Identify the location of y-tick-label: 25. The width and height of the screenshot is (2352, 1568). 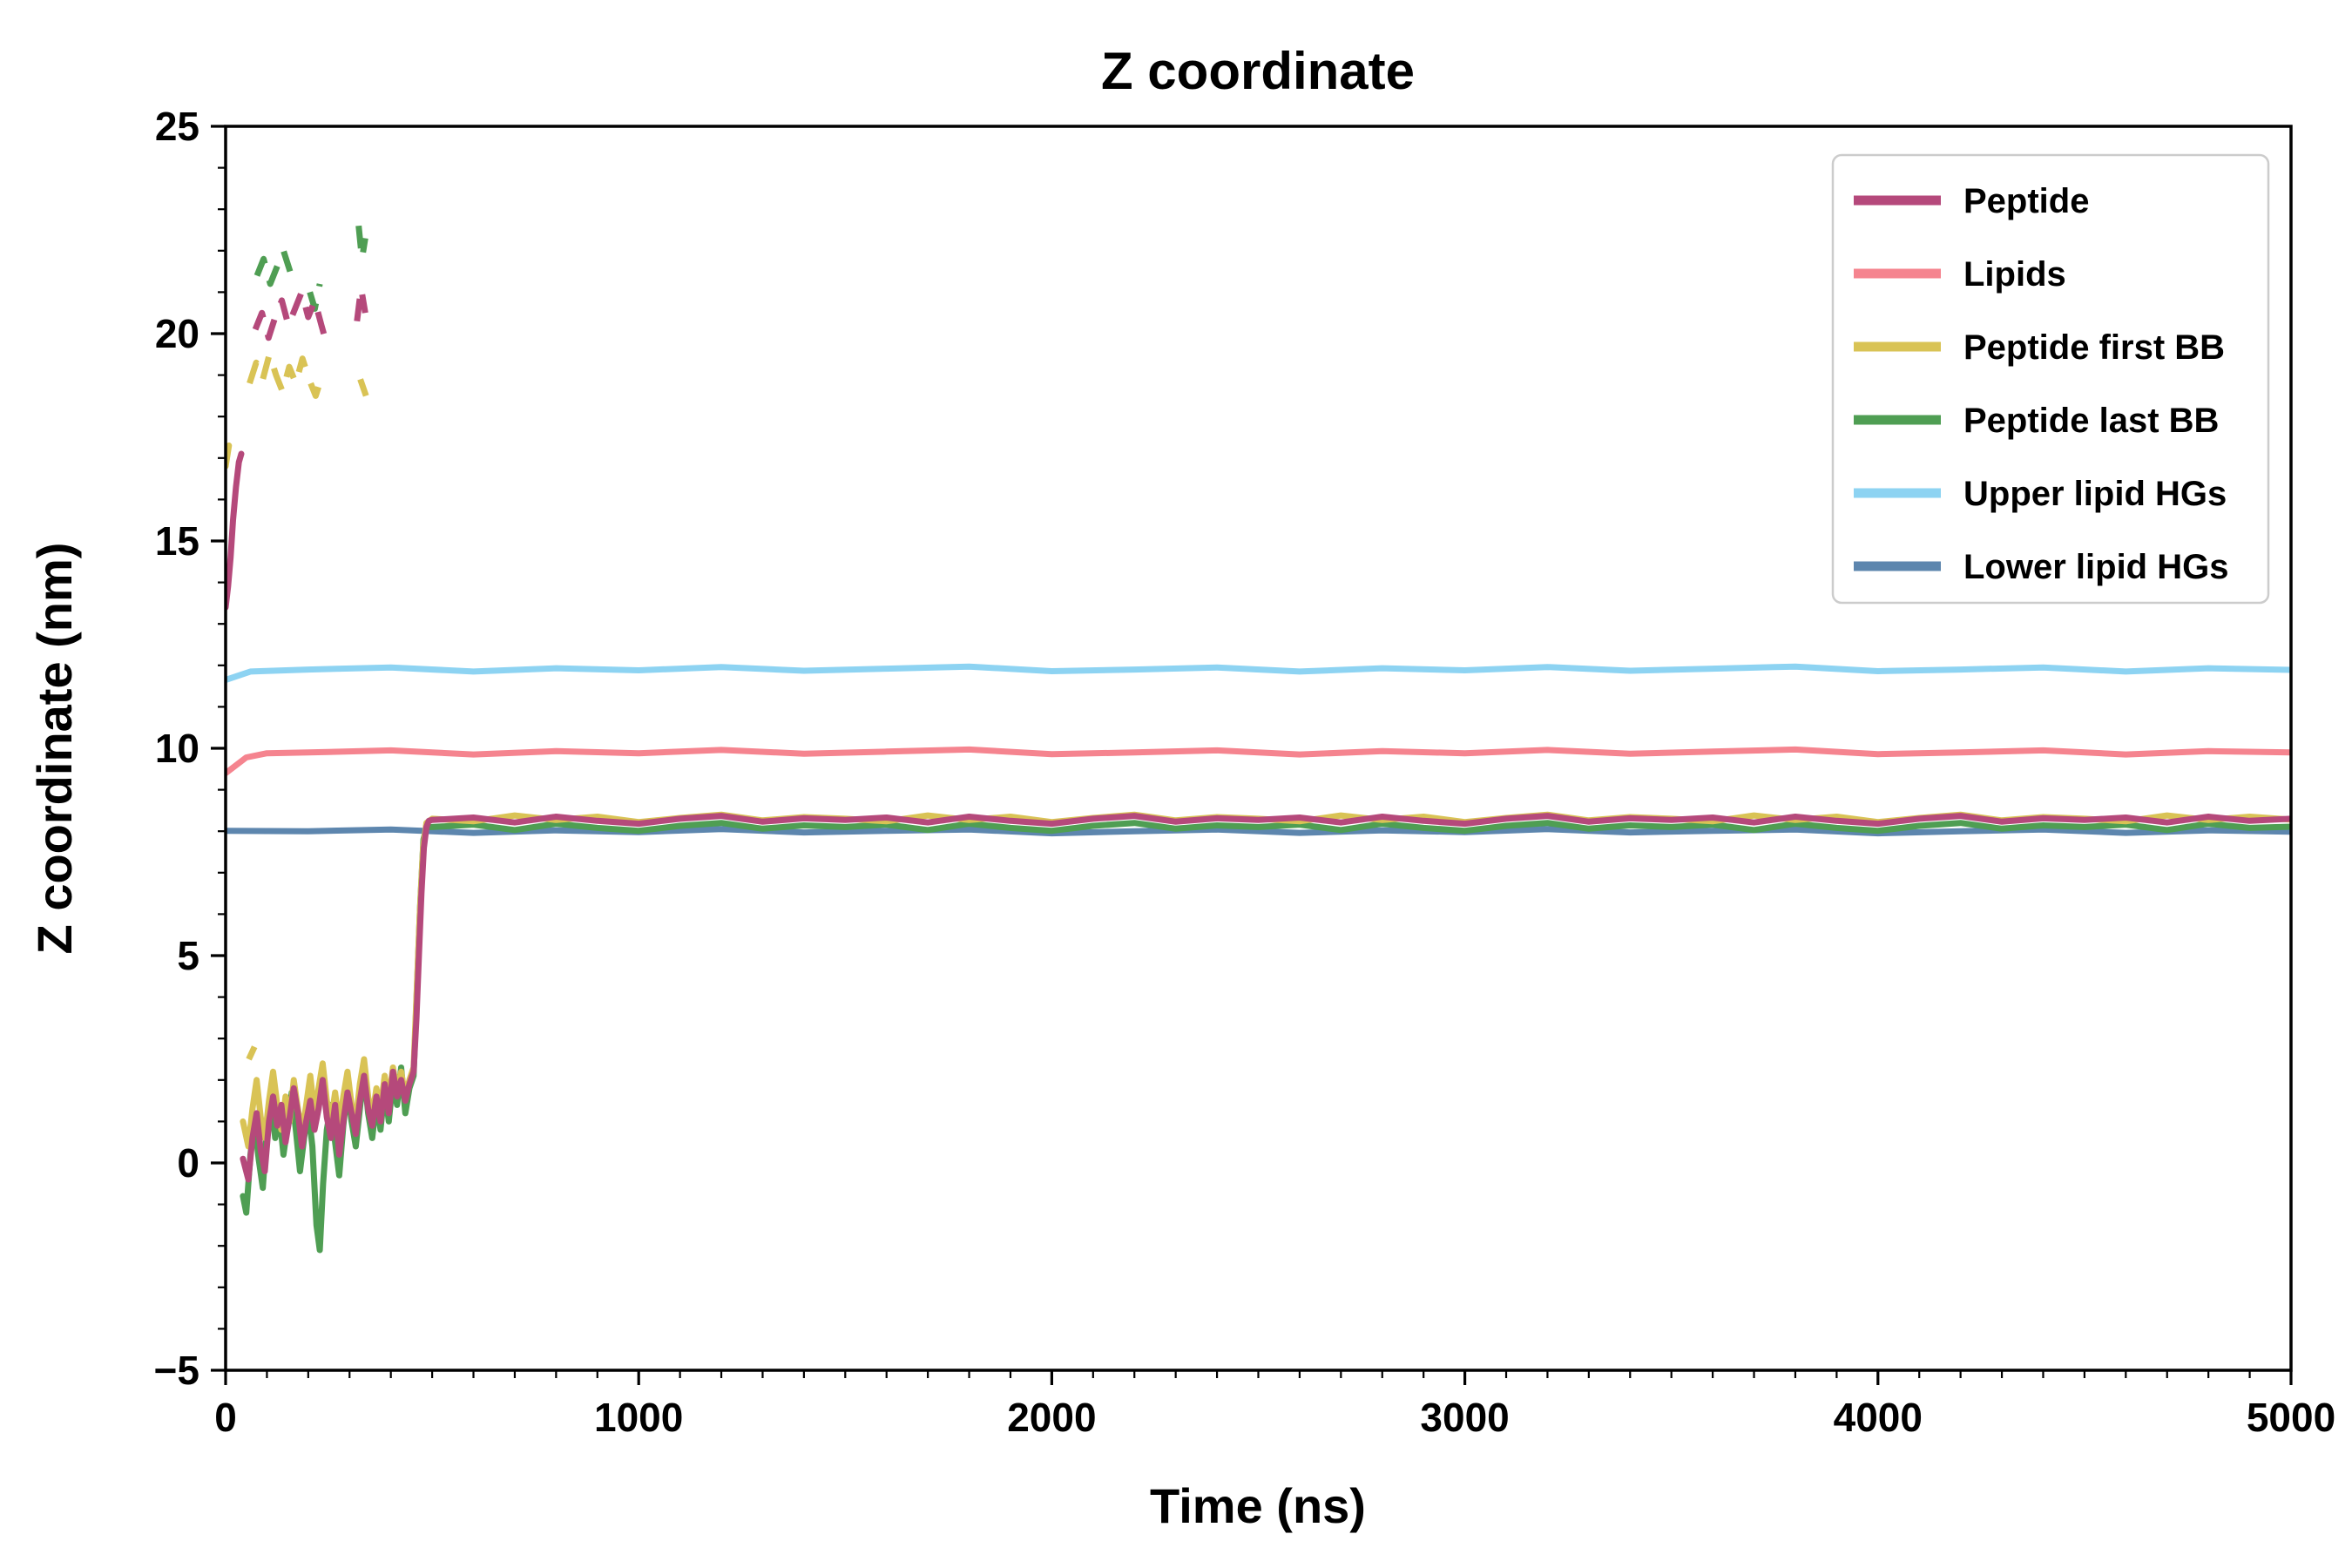
(177, 126).